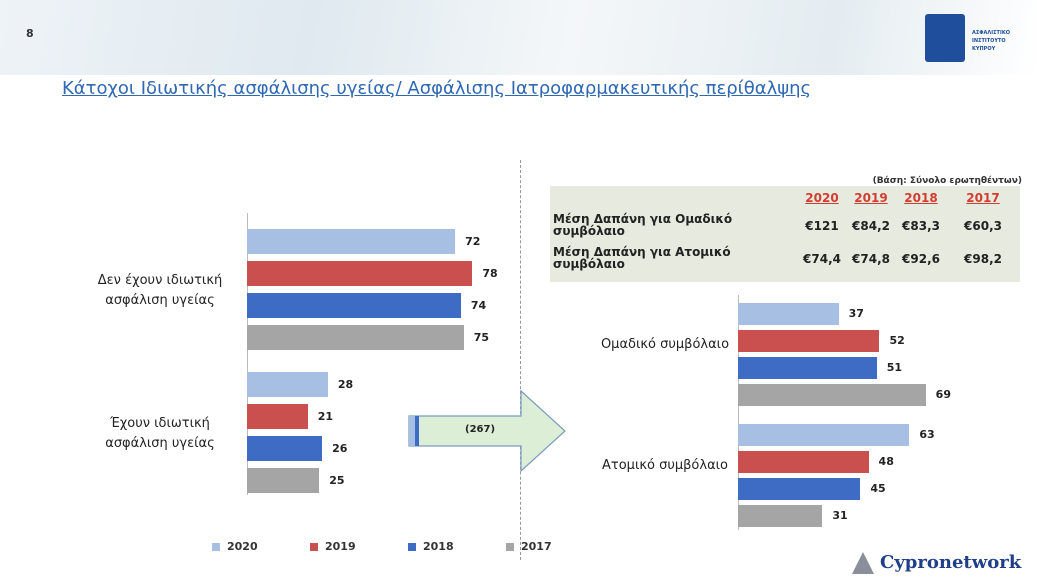 The width and height of the screenshot is (1037, 588). What do you see at coordinates (822, 226) in the screenshot?
I see `table-cell: €121` at bounding box center [822, 226].